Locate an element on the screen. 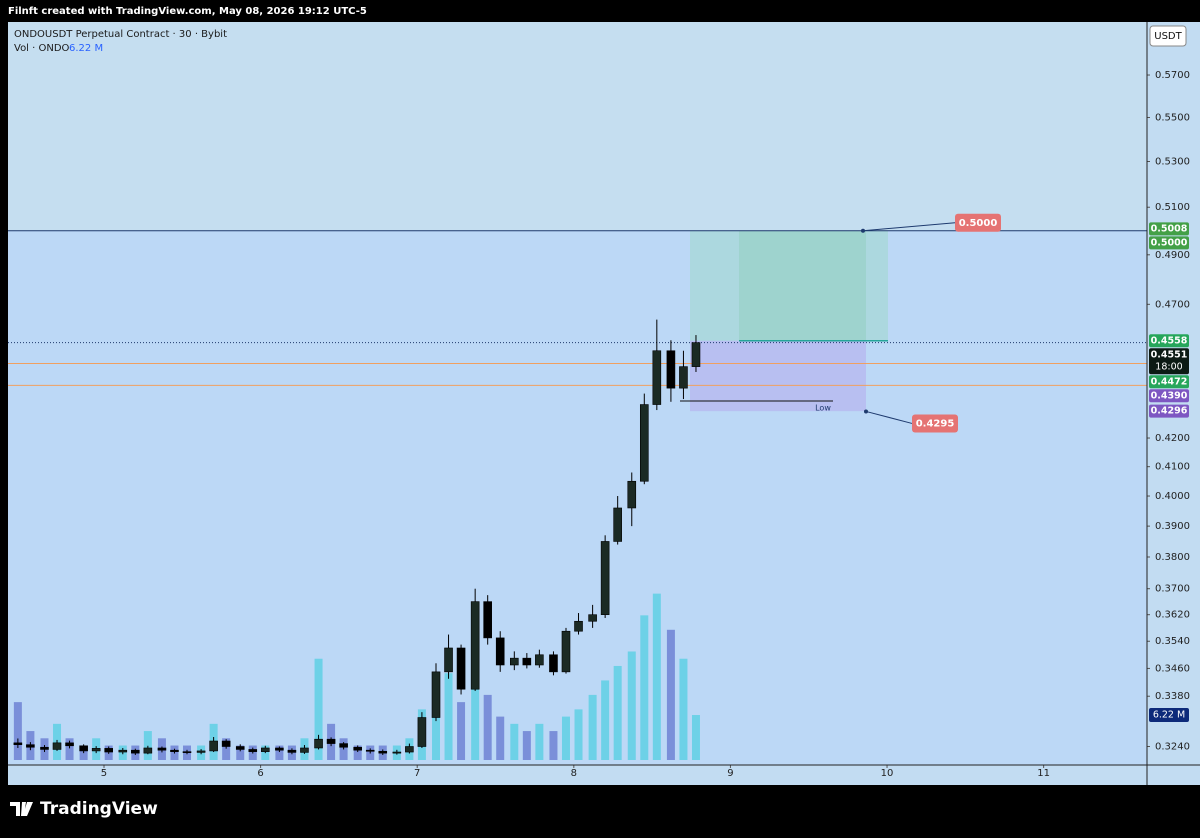  x-tick-label: 6 is located at coordinates (260, 773).